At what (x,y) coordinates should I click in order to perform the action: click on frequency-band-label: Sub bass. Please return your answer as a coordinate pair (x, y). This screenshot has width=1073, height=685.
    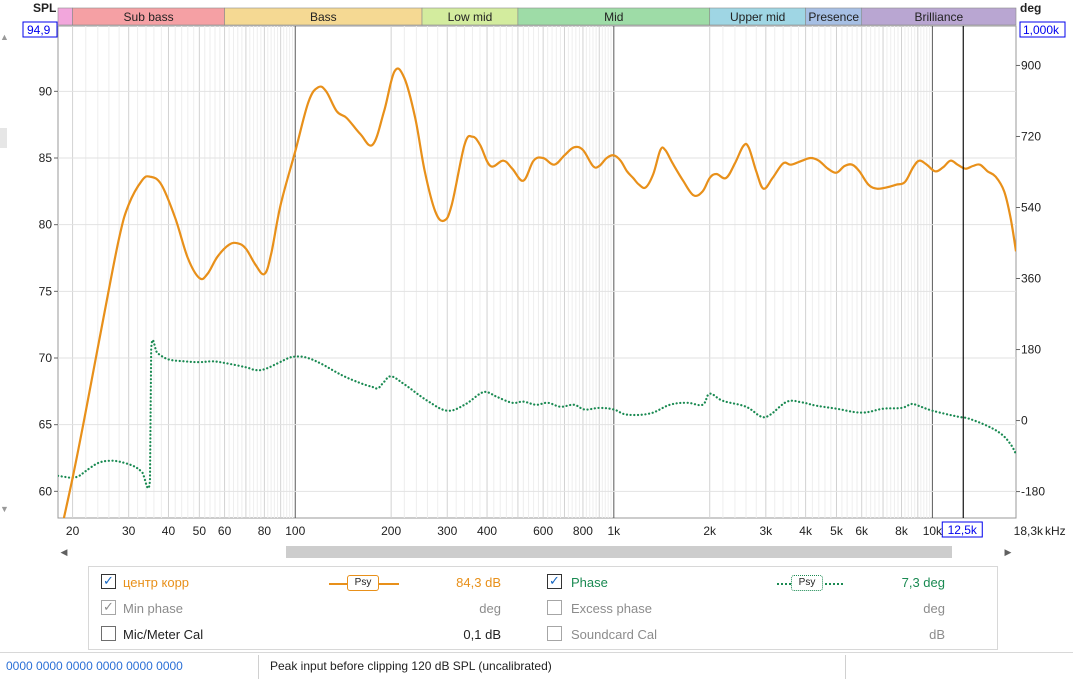
    Looking at the image, I should click on (149, 17).